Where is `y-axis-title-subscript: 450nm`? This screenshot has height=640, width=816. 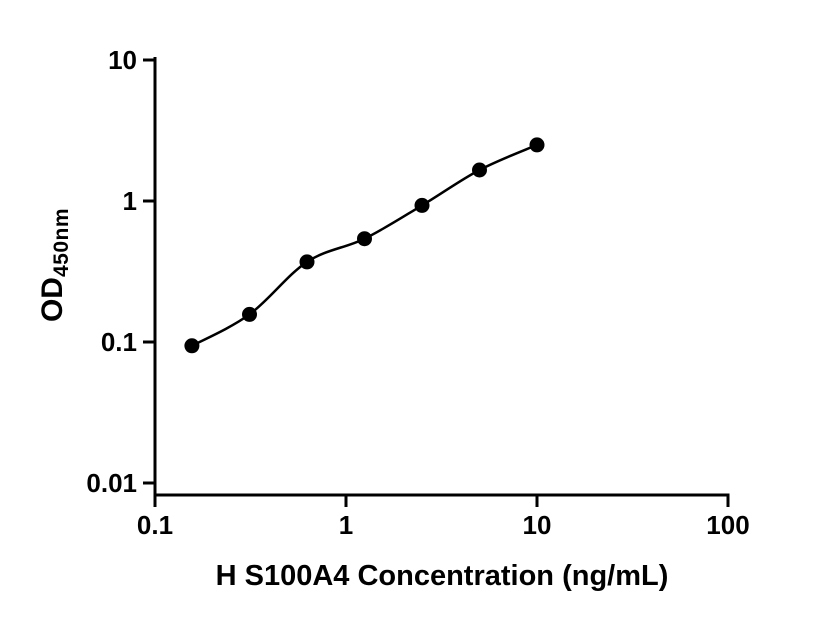
y-axis-title-subscript: 450nm is located at coordinates (61, 242).